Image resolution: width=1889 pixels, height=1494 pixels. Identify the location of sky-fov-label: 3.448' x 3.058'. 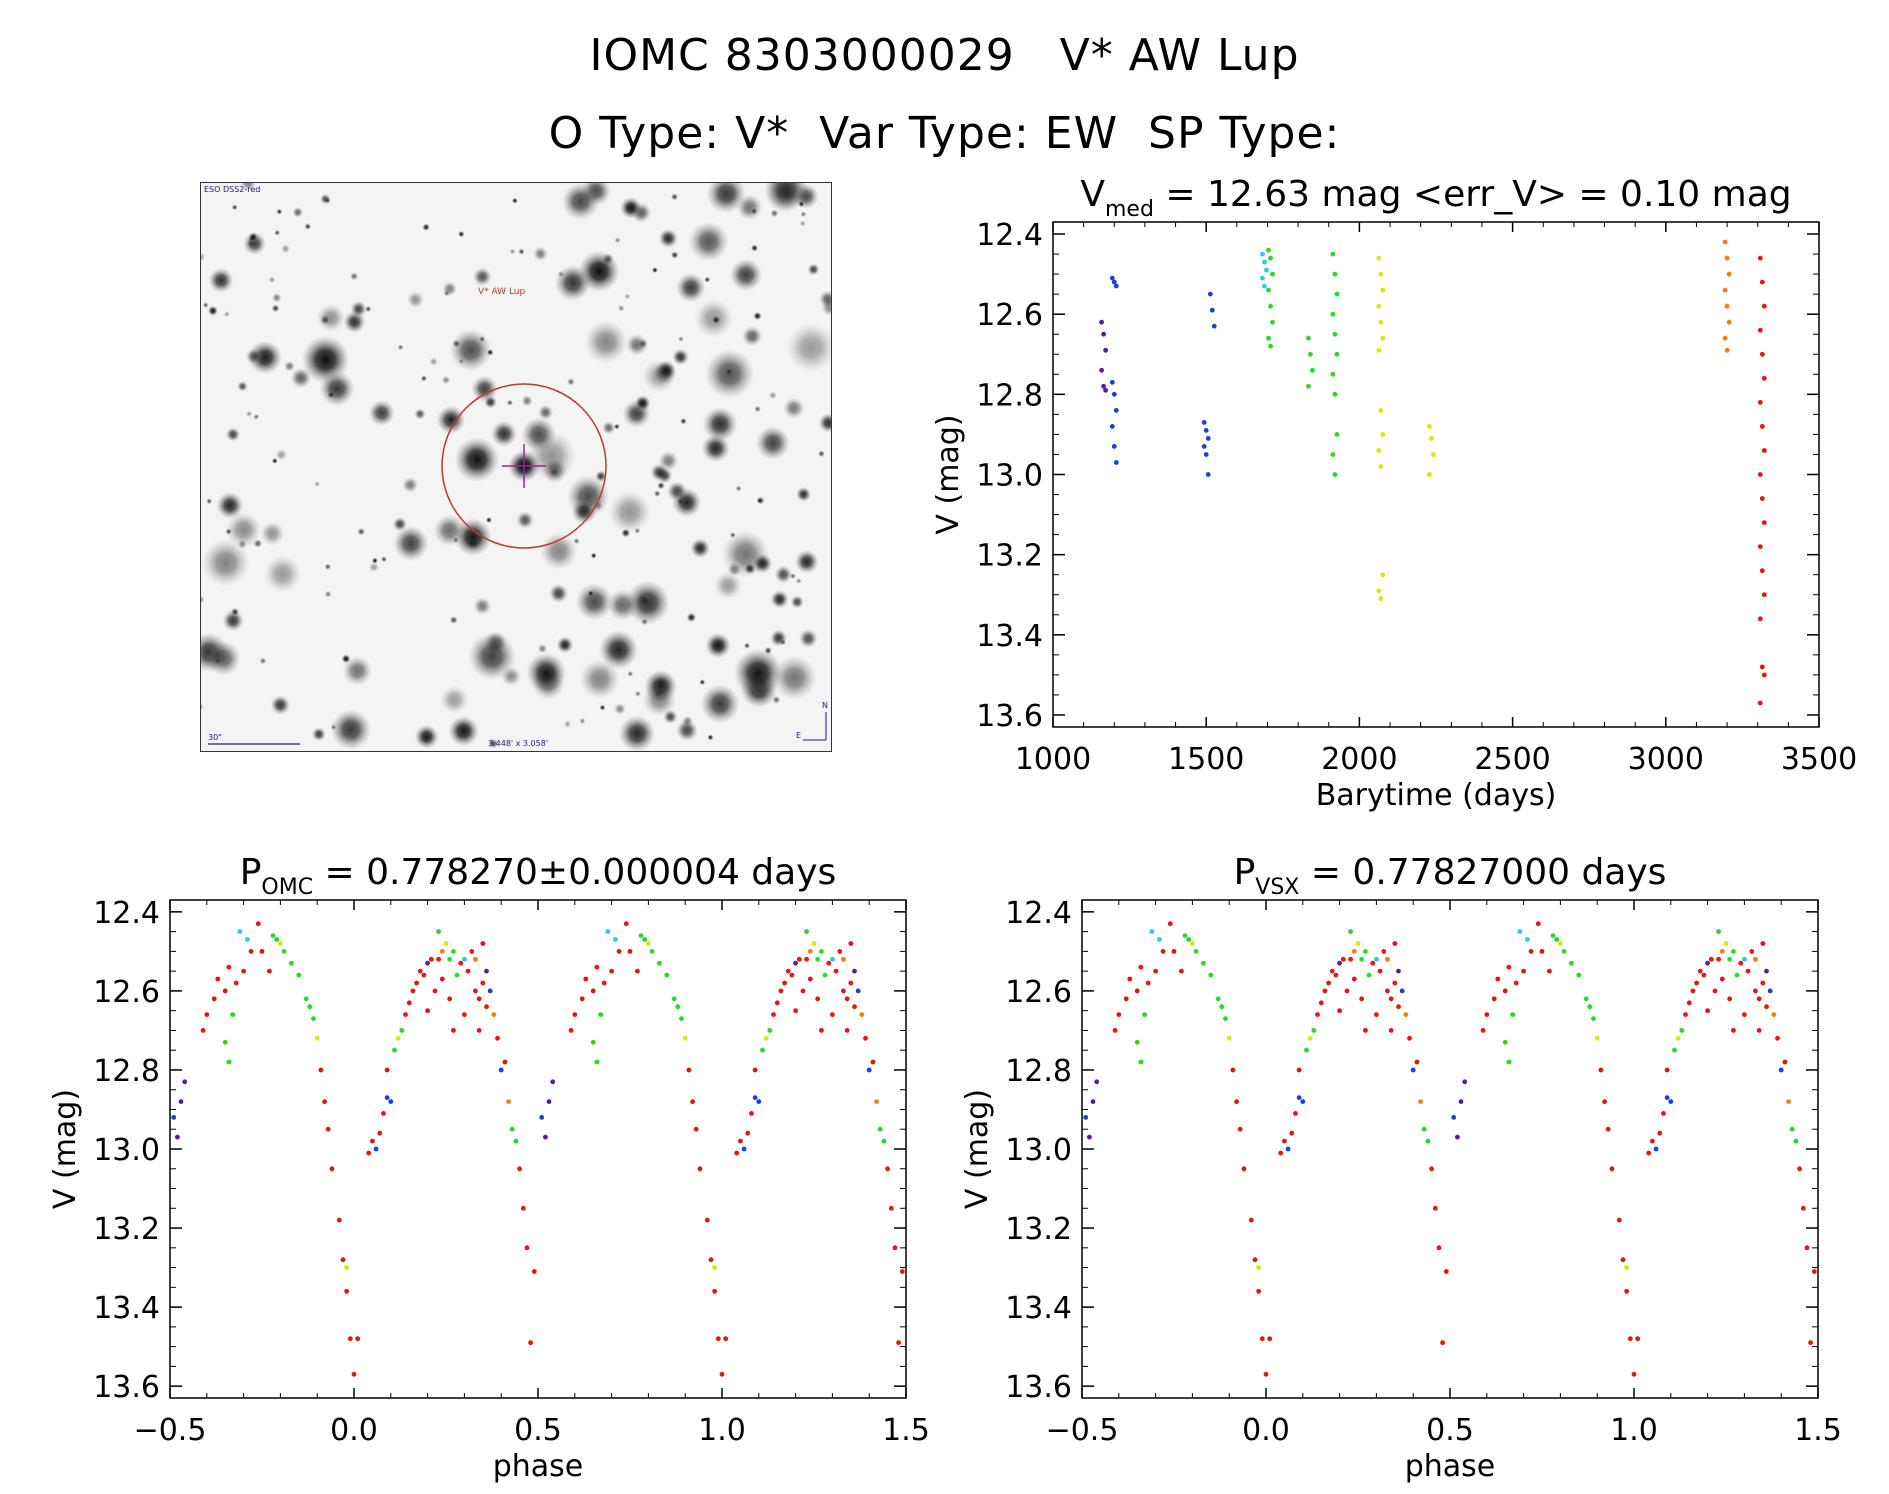
(518, 743).